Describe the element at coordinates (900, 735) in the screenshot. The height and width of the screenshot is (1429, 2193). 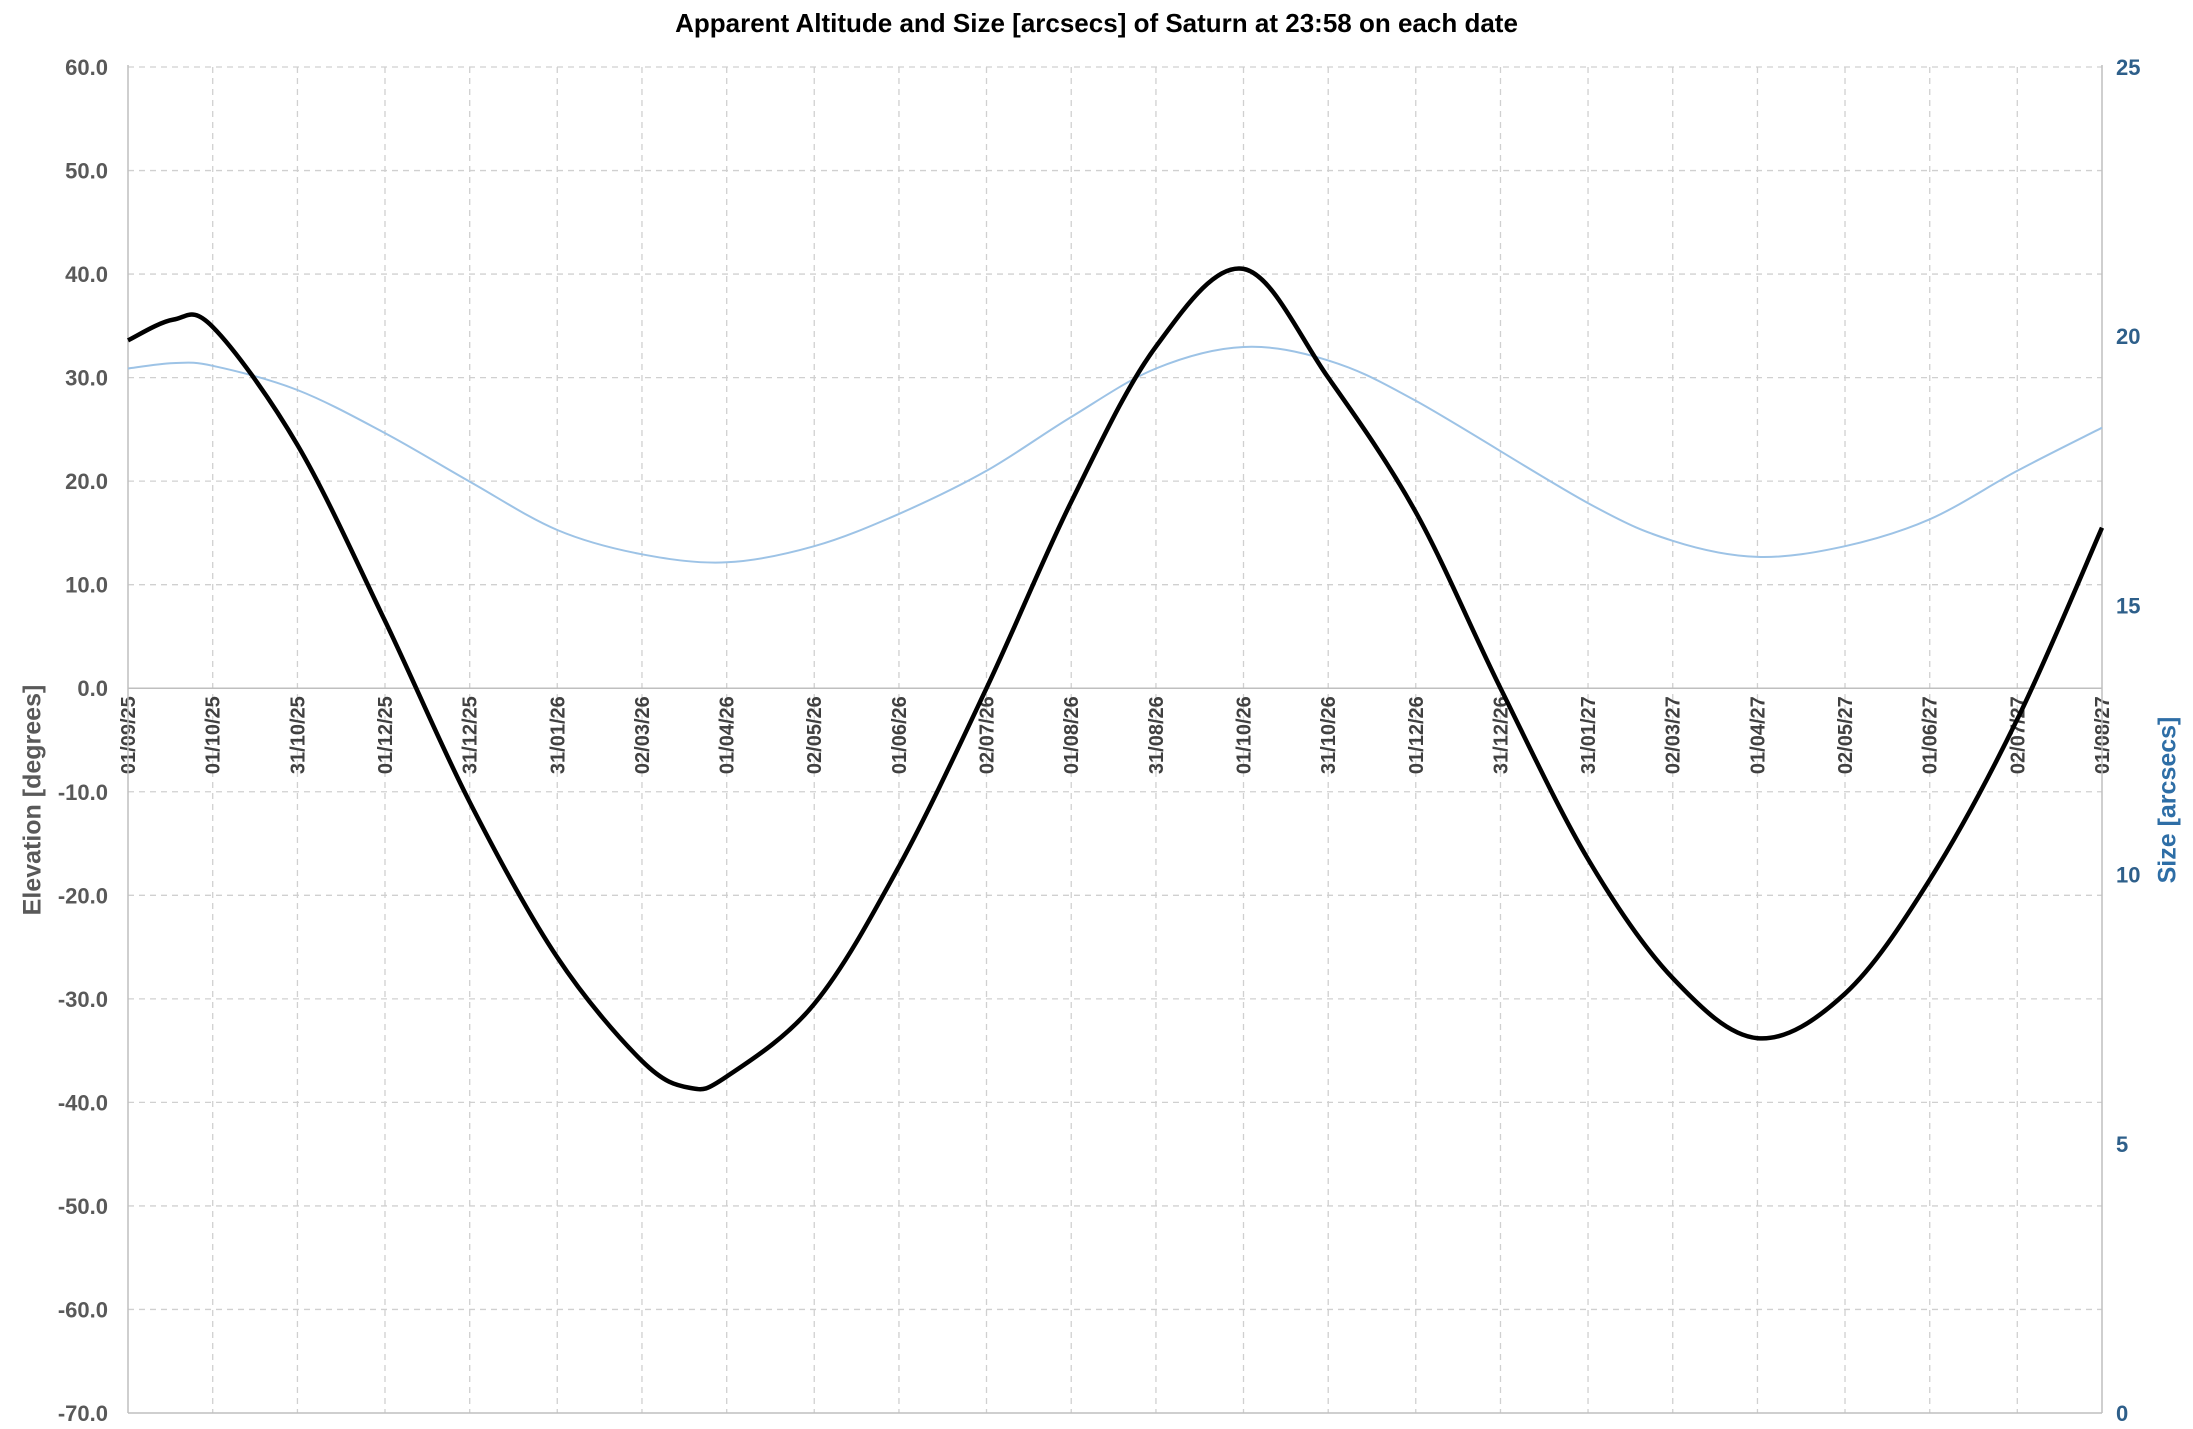
I see `x-tick-label: 01/06/26` at that location.